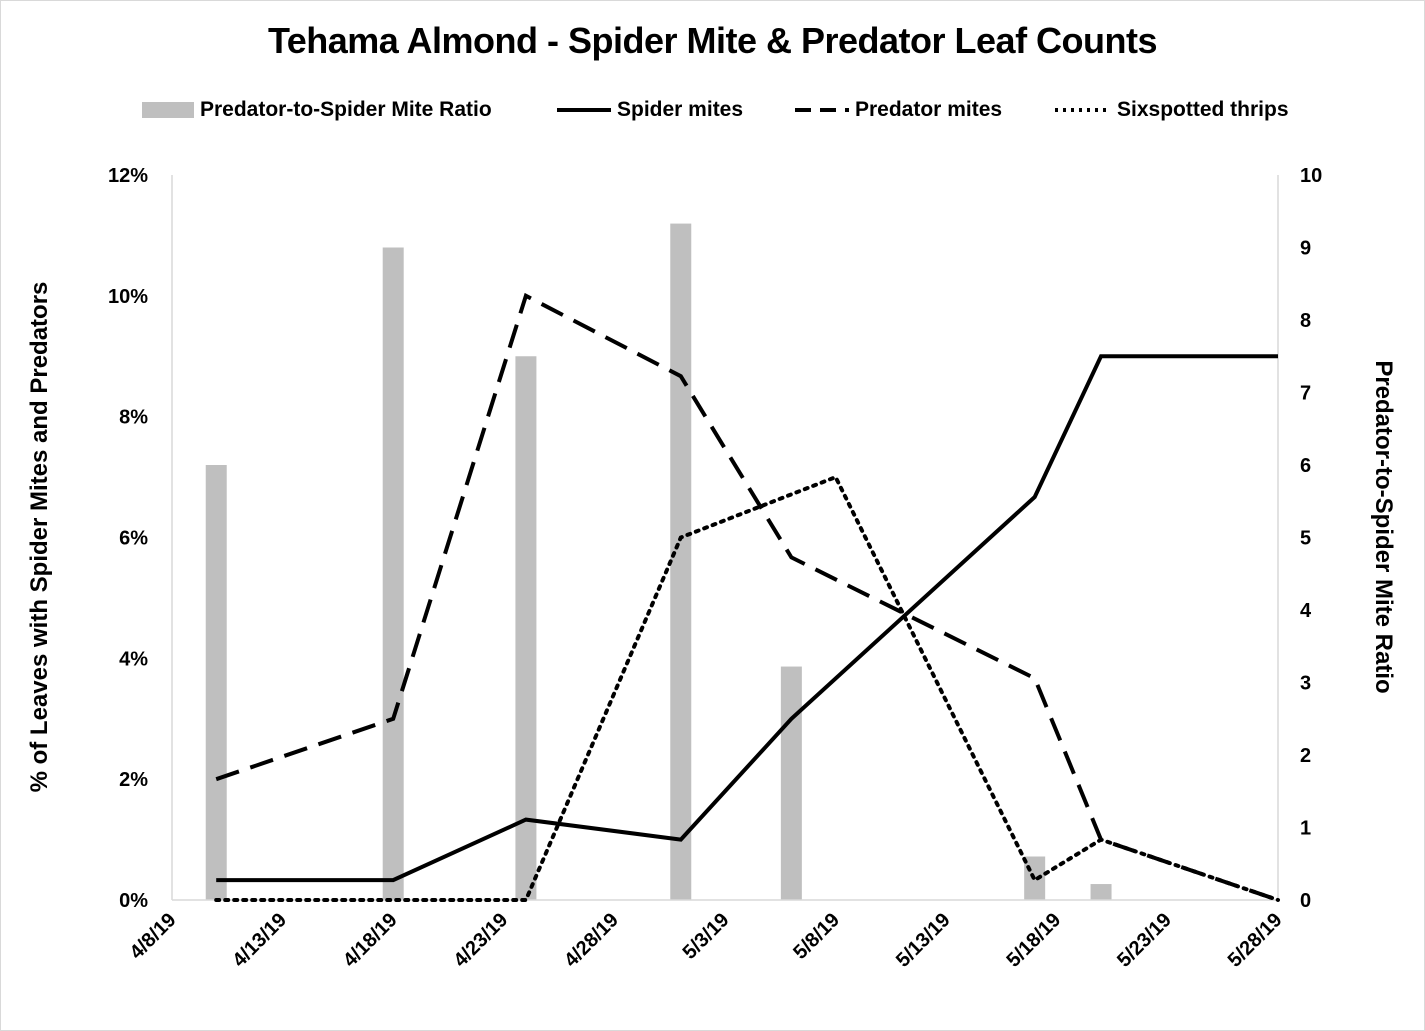 This screenshot has height=1031, width=1425. Describe the element at coordinates (923, 940) in the screenshot. I see `x-tick-label: 5/13/19` at that location.